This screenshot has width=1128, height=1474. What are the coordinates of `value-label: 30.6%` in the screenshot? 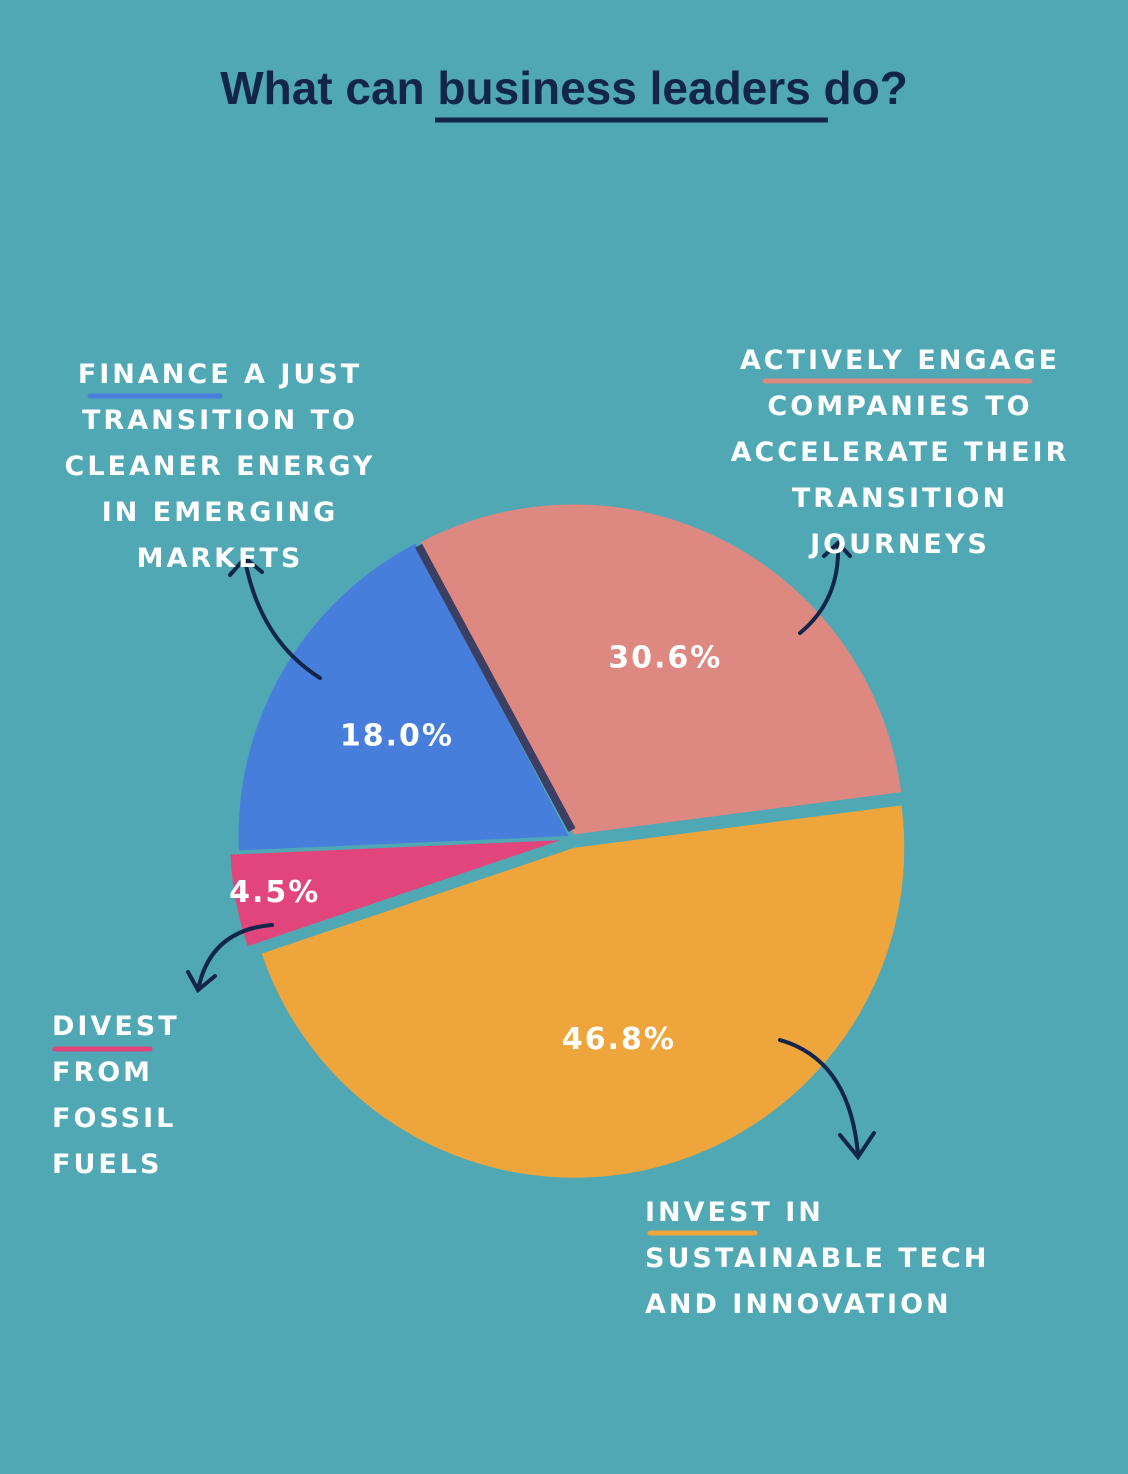 It's located at (665, 657).